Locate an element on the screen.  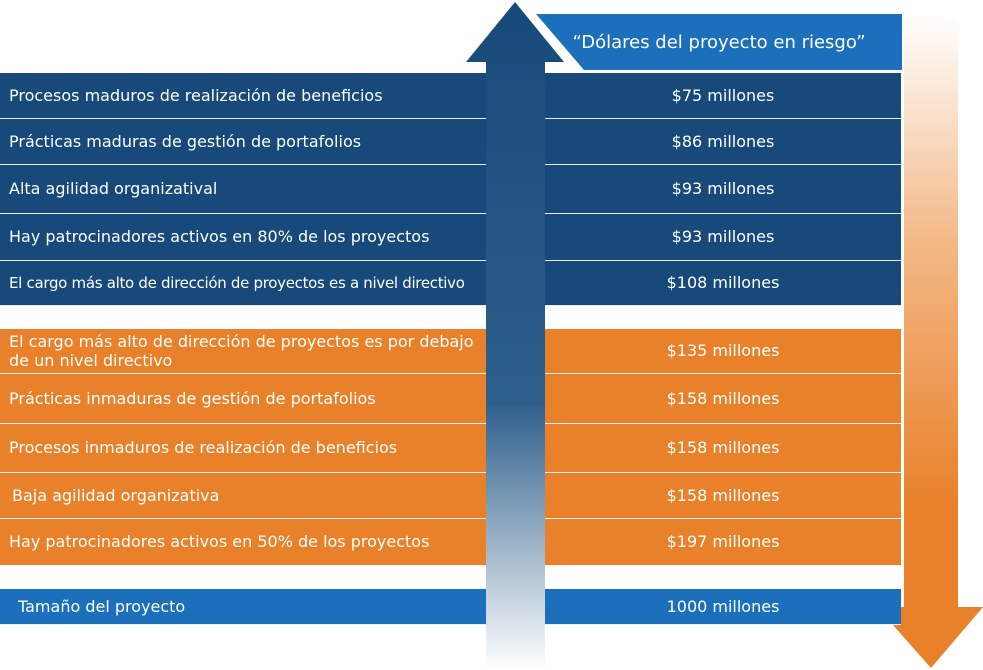
up-arrow-icon is located at coordinates (515, 336).